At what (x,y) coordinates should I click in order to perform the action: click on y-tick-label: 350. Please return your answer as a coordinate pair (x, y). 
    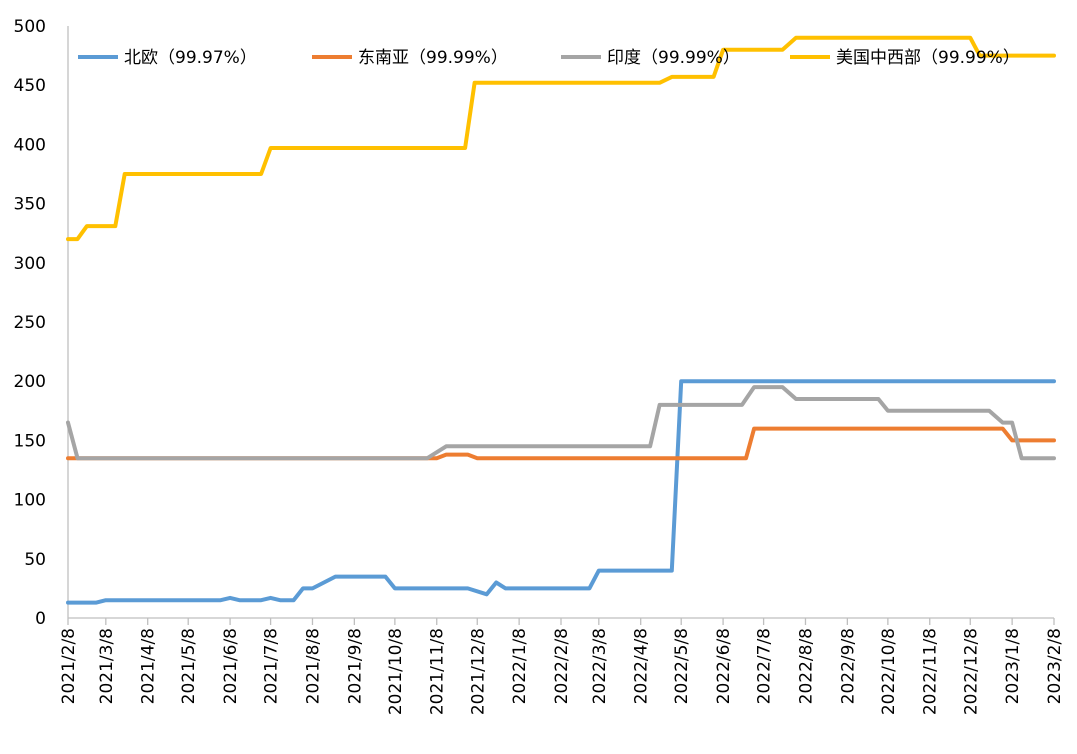
    Looking at the image, I should click on (30, 205).